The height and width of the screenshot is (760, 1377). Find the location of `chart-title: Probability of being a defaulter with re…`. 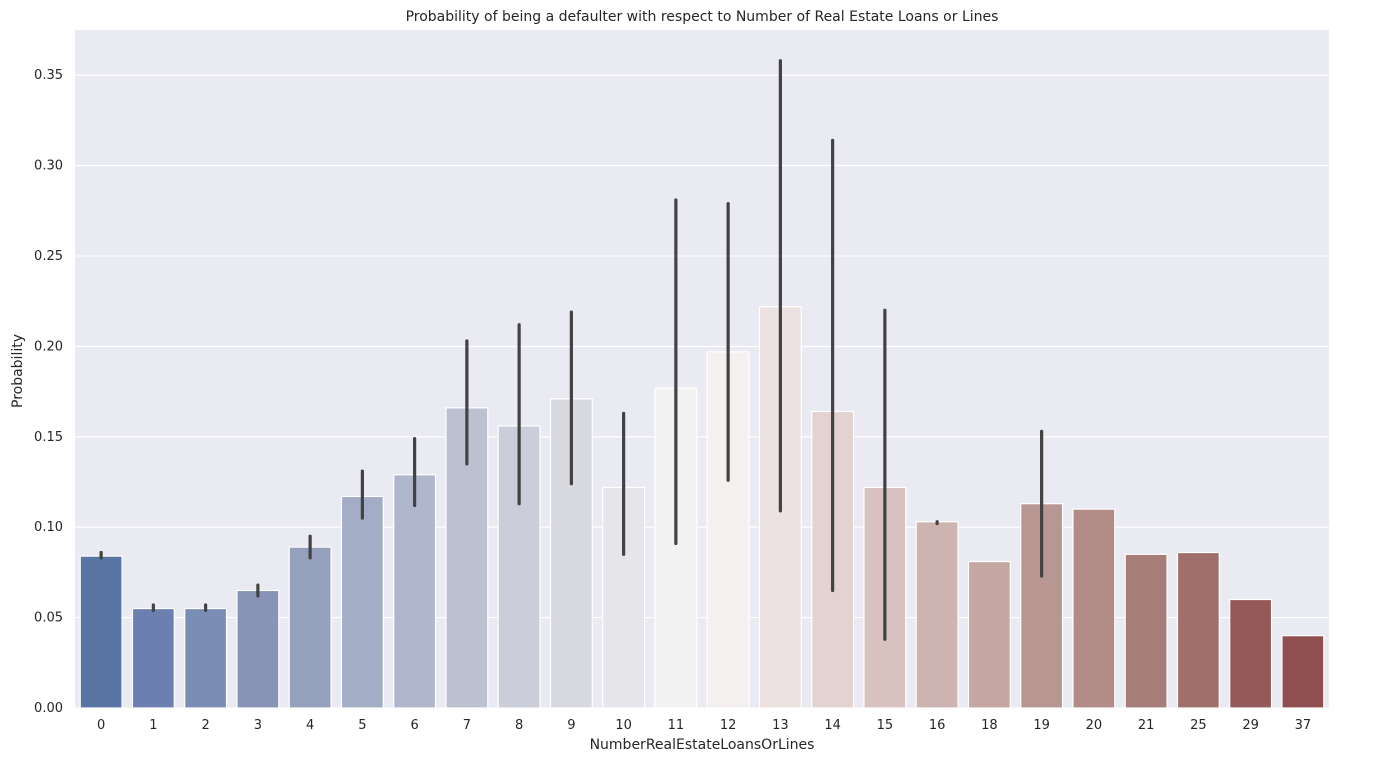

chart-title: Probability of being a defaulter with re… is located at coordinates (702, 17).